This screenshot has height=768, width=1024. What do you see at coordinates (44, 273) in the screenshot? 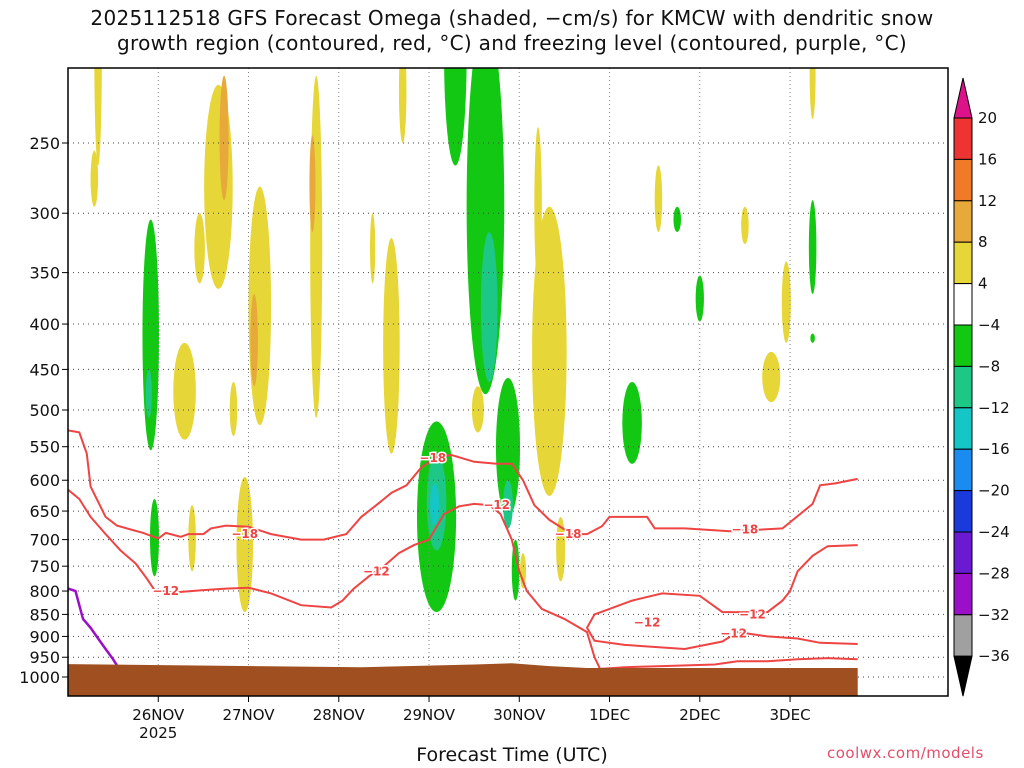
I see `y-tick-label: 350` at bounding box center [44, 273].